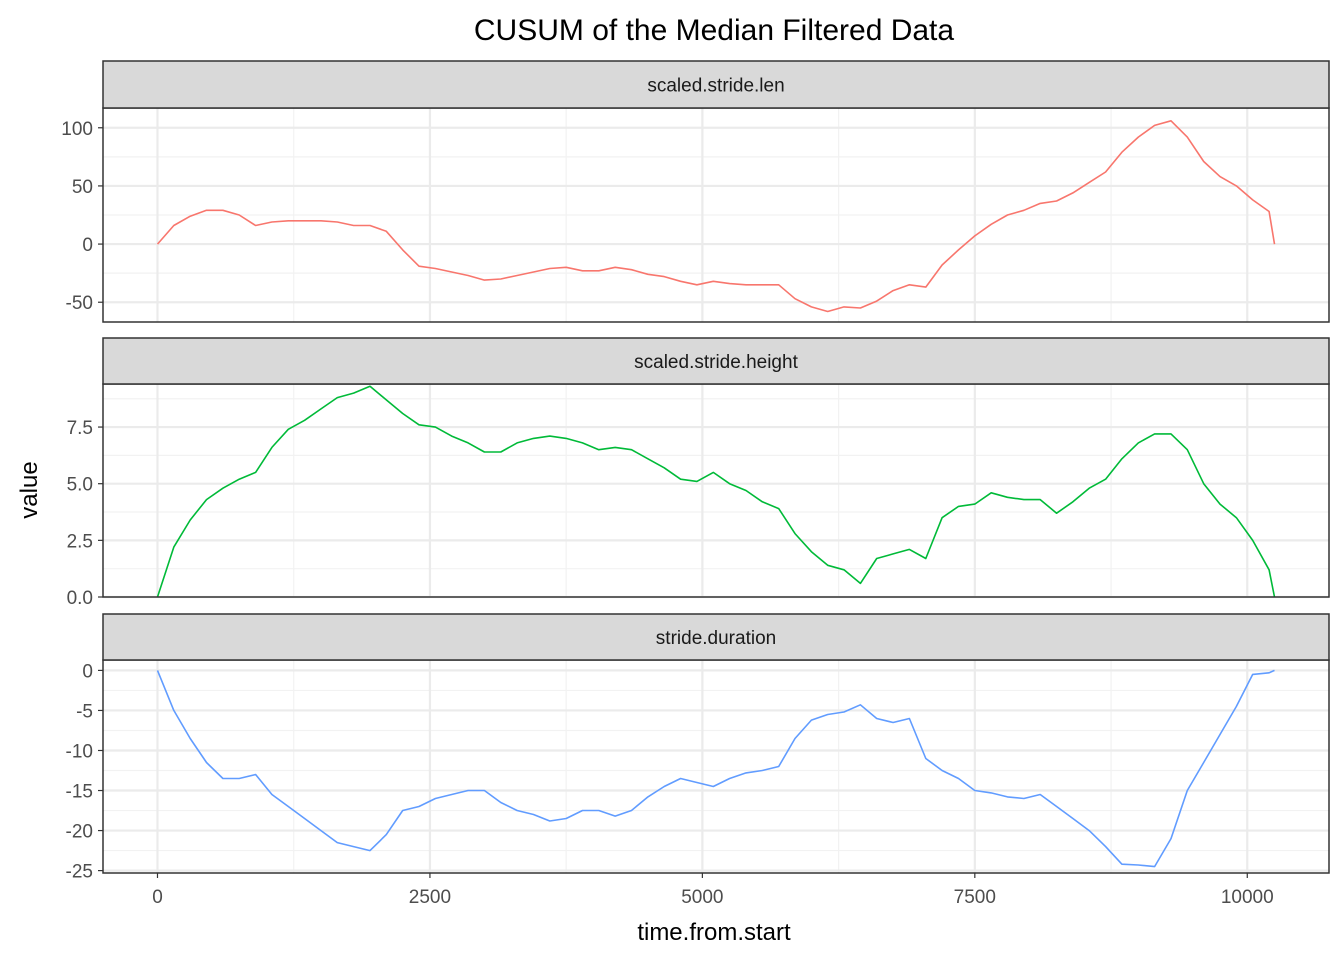  I want to click on facet-strip-label: scaled.stride.height, so click(716, 362).